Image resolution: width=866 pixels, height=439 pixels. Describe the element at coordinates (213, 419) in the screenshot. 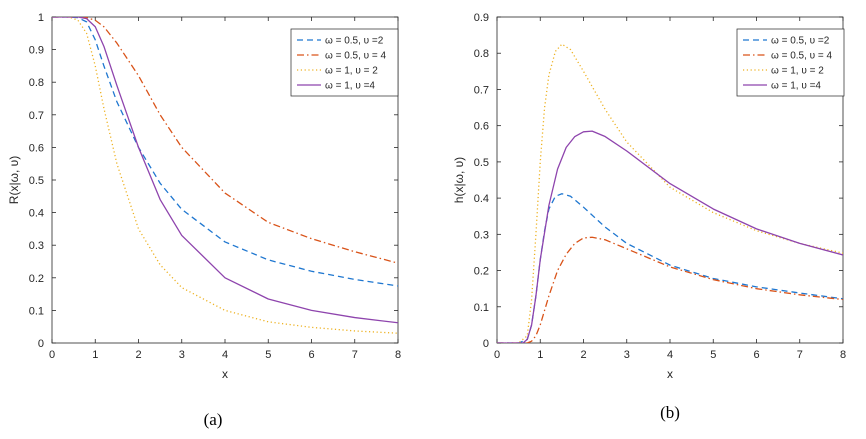

I see `panel-caption: (a)` at that location.